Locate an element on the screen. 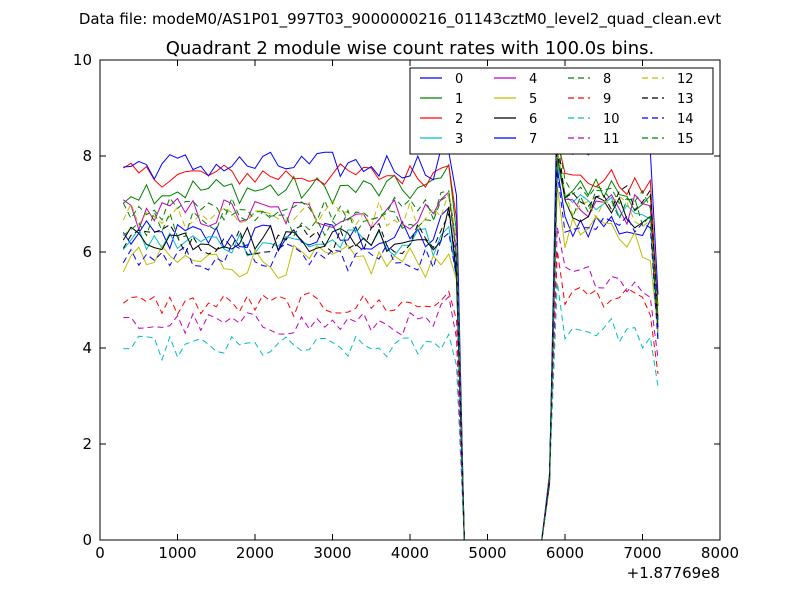  legend-label-13: 13 is located at coordinates (685, 99).